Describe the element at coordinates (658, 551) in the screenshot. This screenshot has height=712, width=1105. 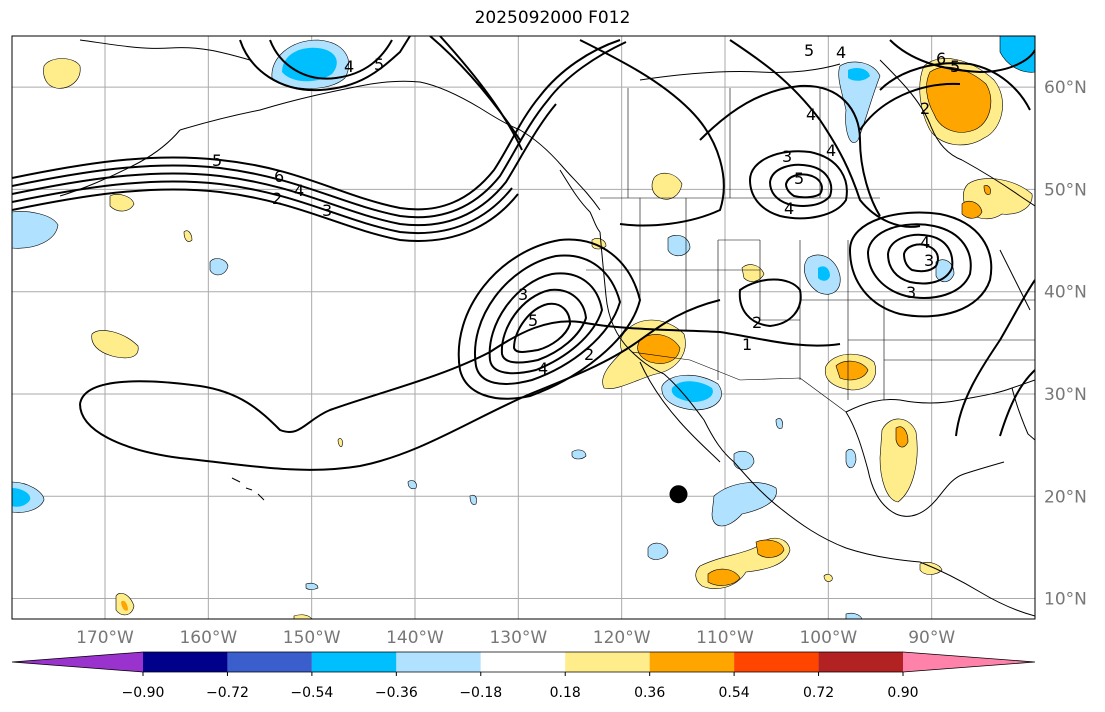
I see `blue-region-pac-small` at that location.